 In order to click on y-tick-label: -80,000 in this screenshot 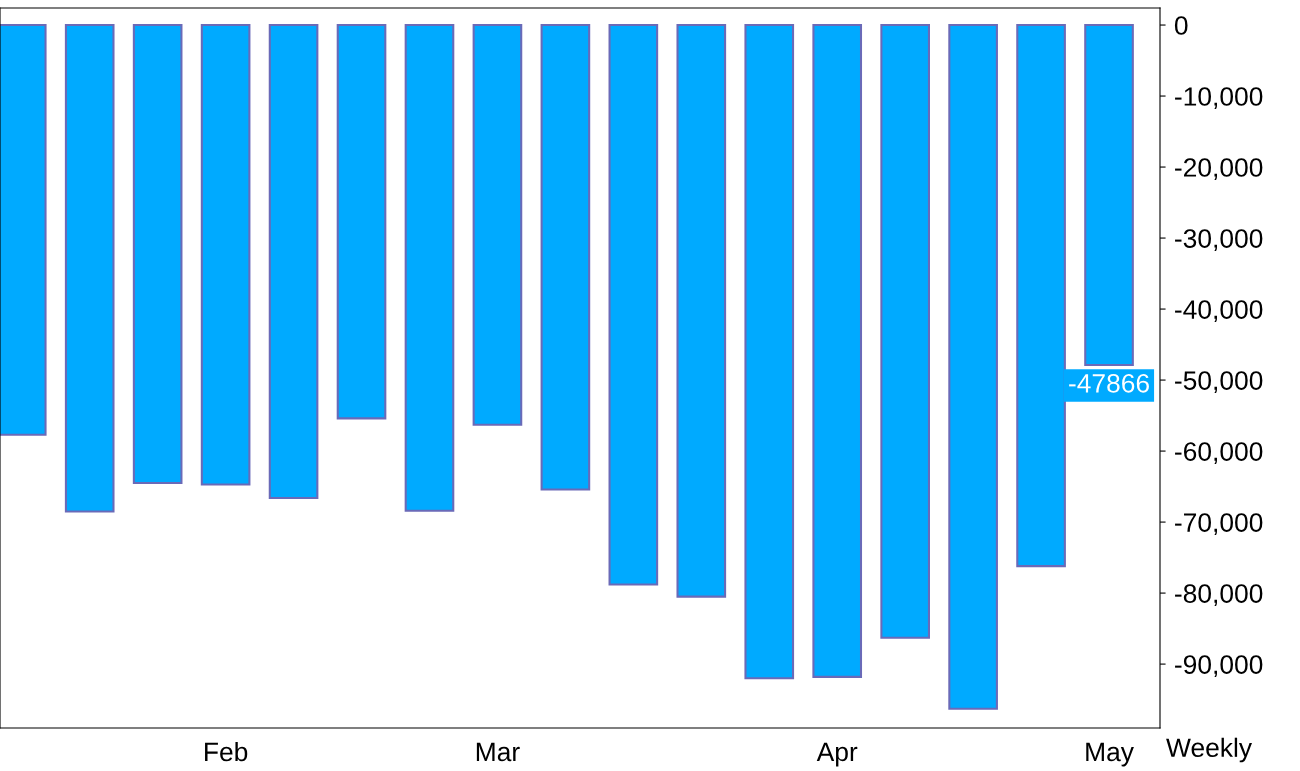, I will do `click(1219, 595)`.